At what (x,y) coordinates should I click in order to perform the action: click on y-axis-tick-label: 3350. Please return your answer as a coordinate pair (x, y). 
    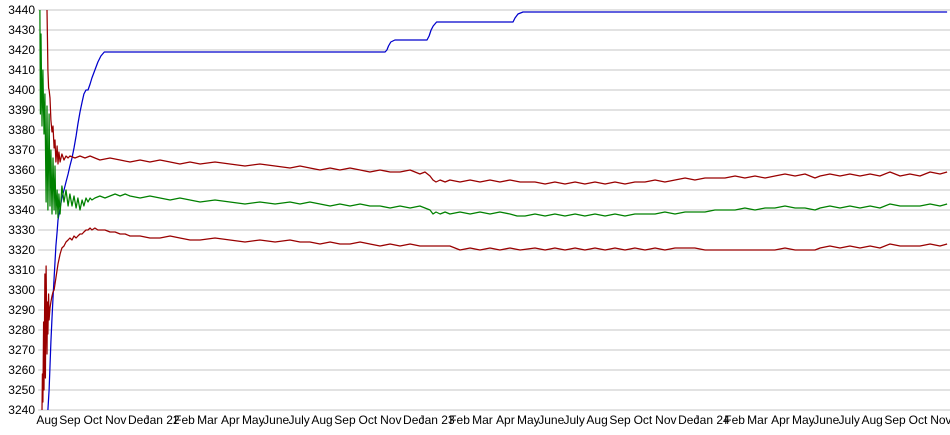
    Looking at the image, I should click on (21, 190).